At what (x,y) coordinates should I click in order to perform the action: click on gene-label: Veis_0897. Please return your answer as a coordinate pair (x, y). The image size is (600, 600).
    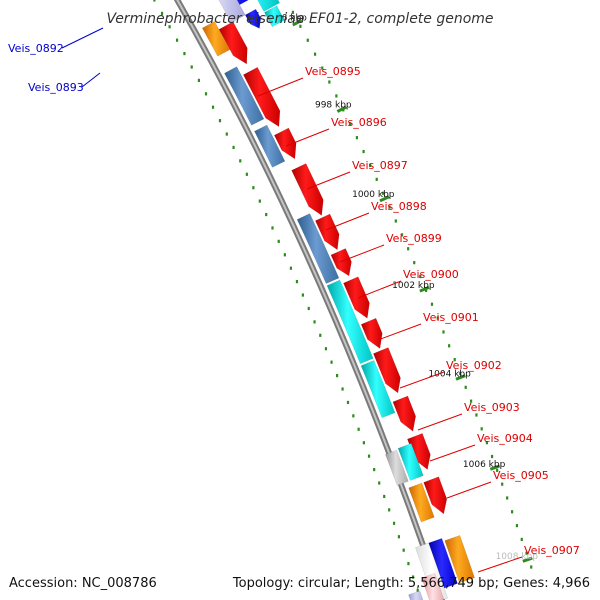
    Looking at the image, I should click on (380, 165).